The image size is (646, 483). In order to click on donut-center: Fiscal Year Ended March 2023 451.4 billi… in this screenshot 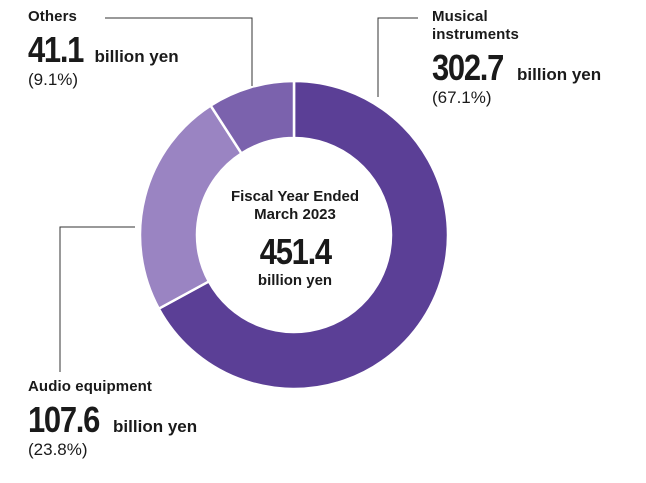, I will do `click(295, 238)`.